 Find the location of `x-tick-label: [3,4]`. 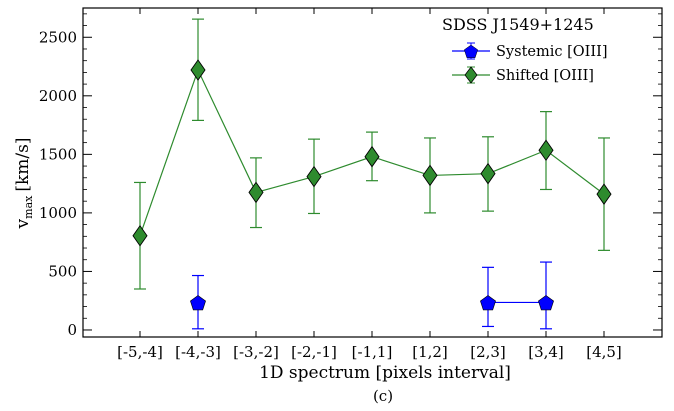

x-tick-label: [3,4] is located at coordinates (546, 352).